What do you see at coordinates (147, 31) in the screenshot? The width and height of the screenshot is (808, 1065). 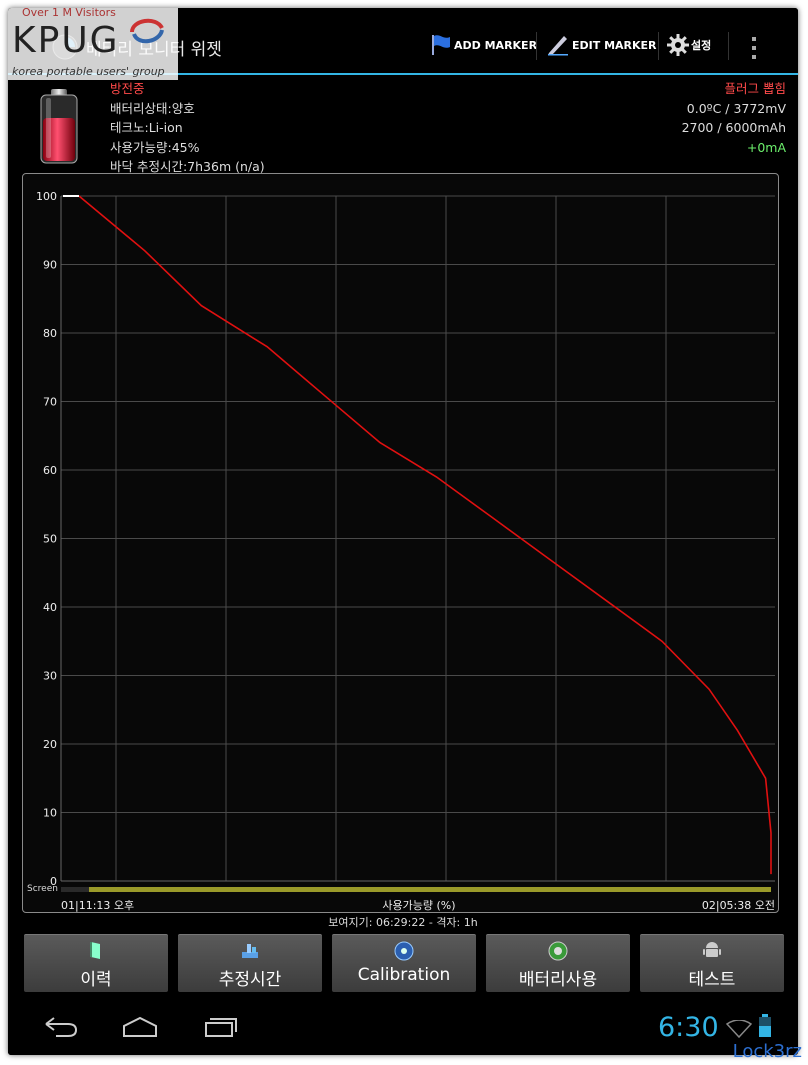 I see `logo-swirl-icon` at bounding box center [147, 31].